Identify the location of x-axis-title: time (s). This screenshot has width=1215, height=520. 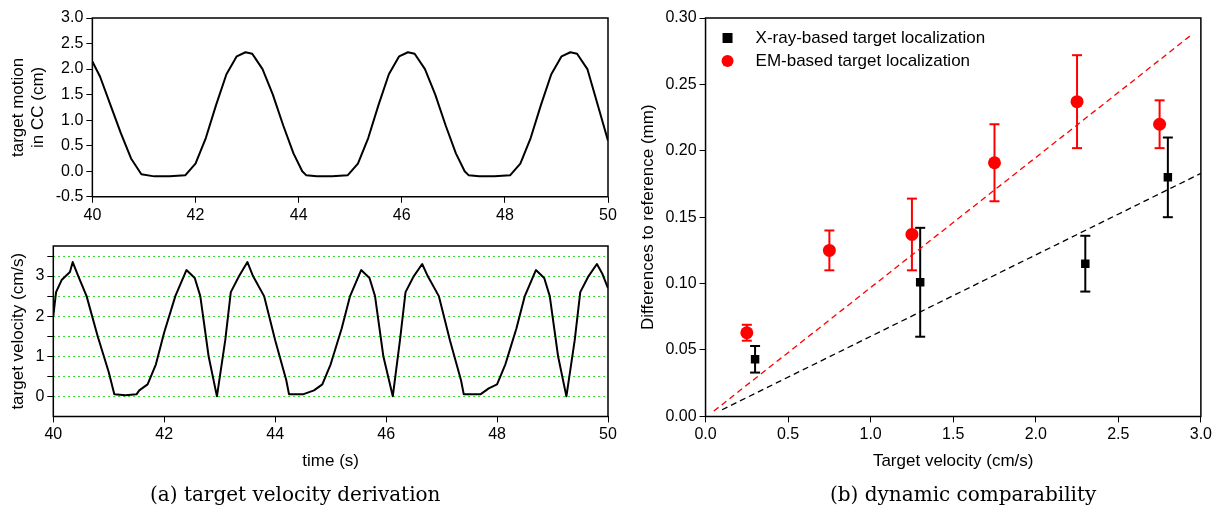
(330, 461).